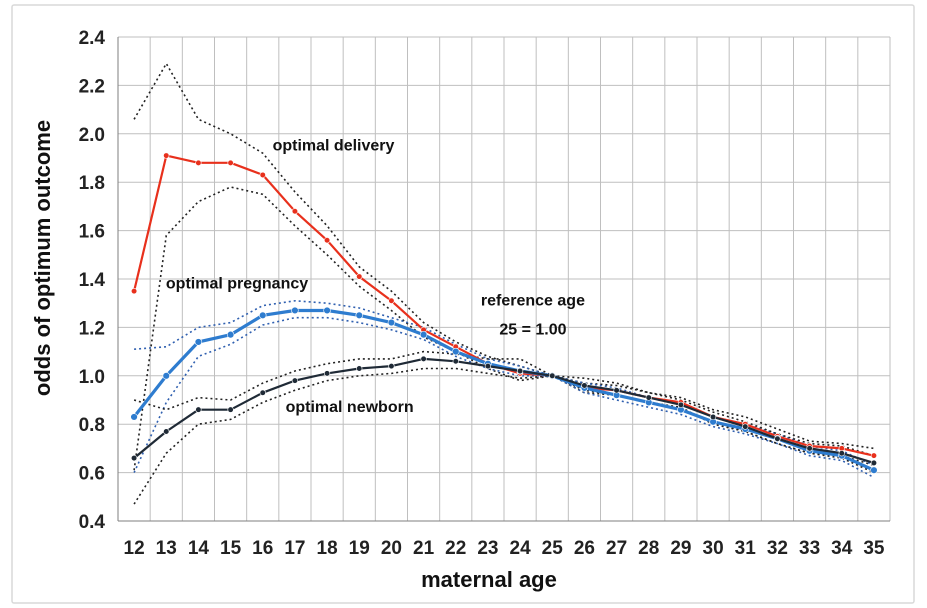 This screenshot has height=608, width=927. Describe the element at coordinates (680, 548) in the screenshot. I see `x-tick-label: 29` at that location.